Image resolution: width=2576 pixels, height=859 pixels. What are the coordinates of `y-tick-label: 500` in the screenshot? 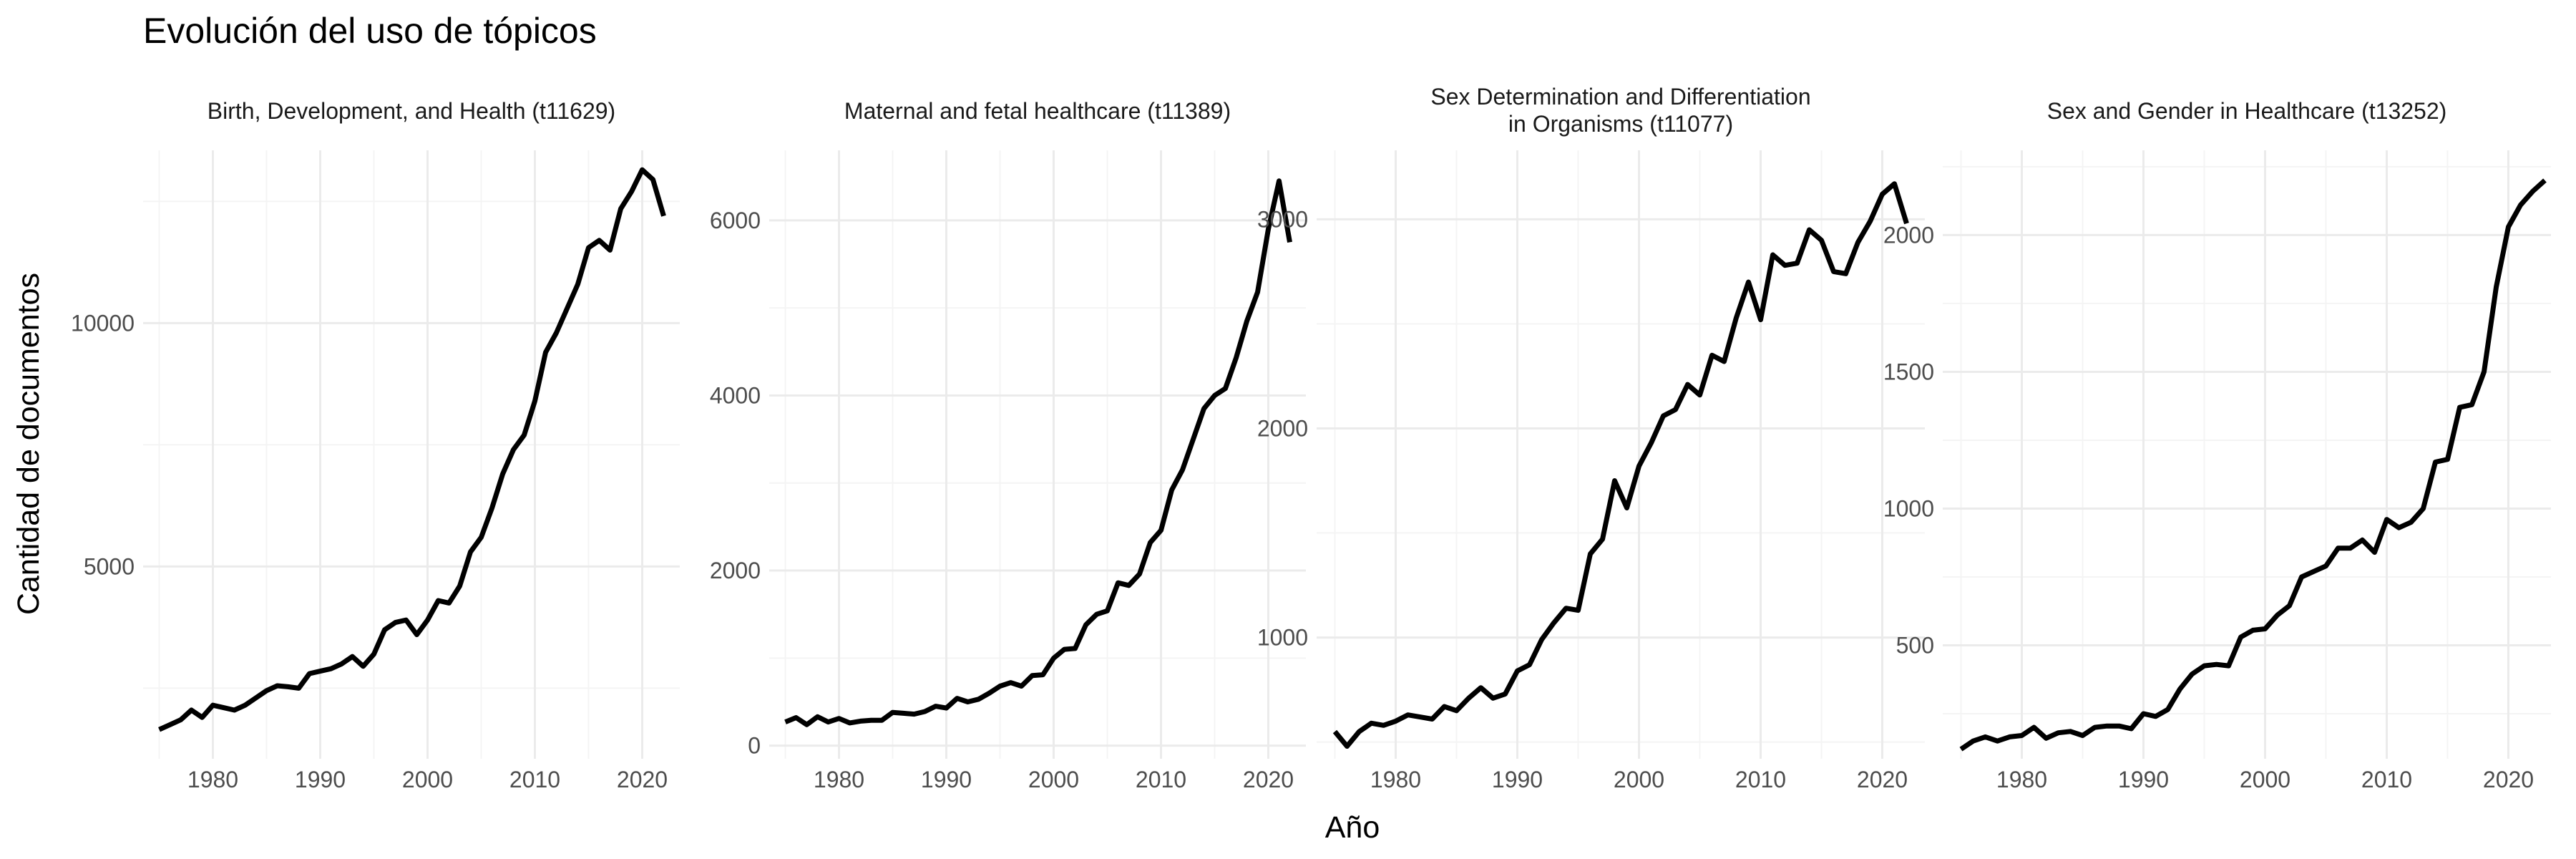 It's located at (1915, 645).